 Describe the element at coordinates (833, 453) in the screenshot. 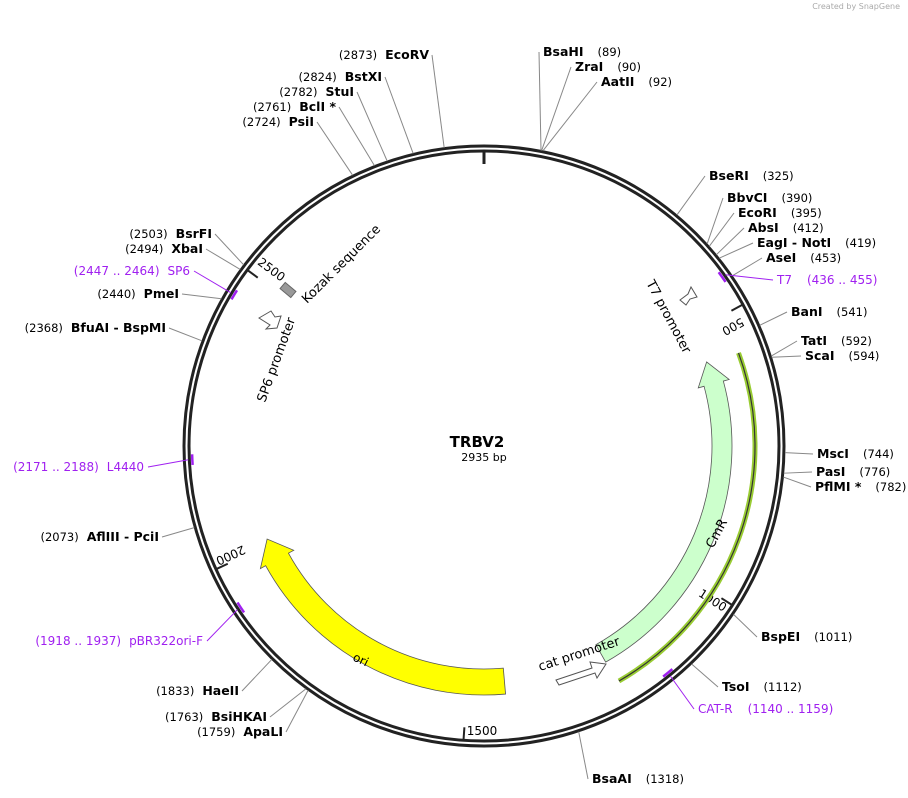

I see `enzyme-name: MscI` at that location.